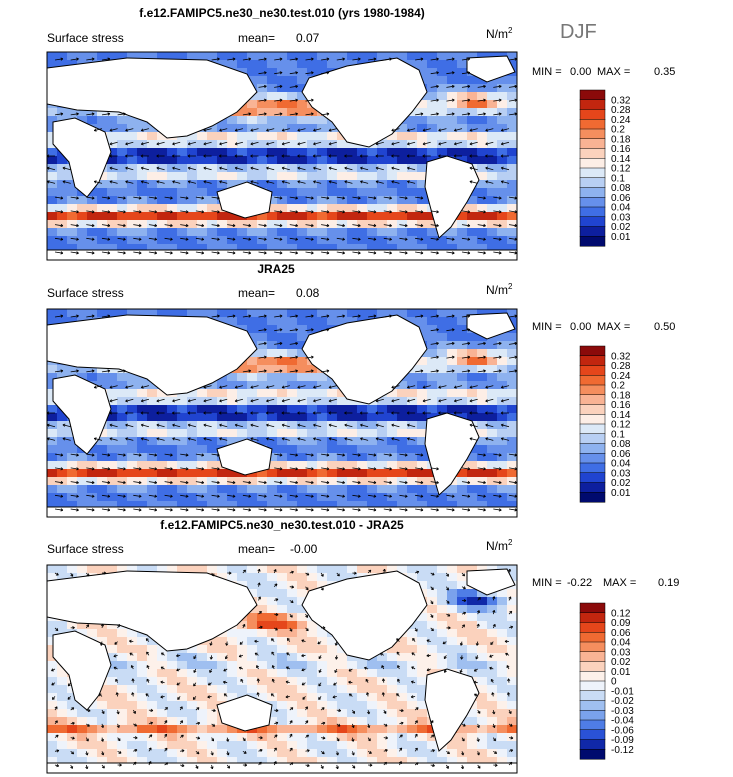 Image resolution: width=733 pixels, height=777 pixels. What do you see at coordinates (499, 289) in the screenshot?
I see `units-label: N/m2` at bounding box center [499, 289].